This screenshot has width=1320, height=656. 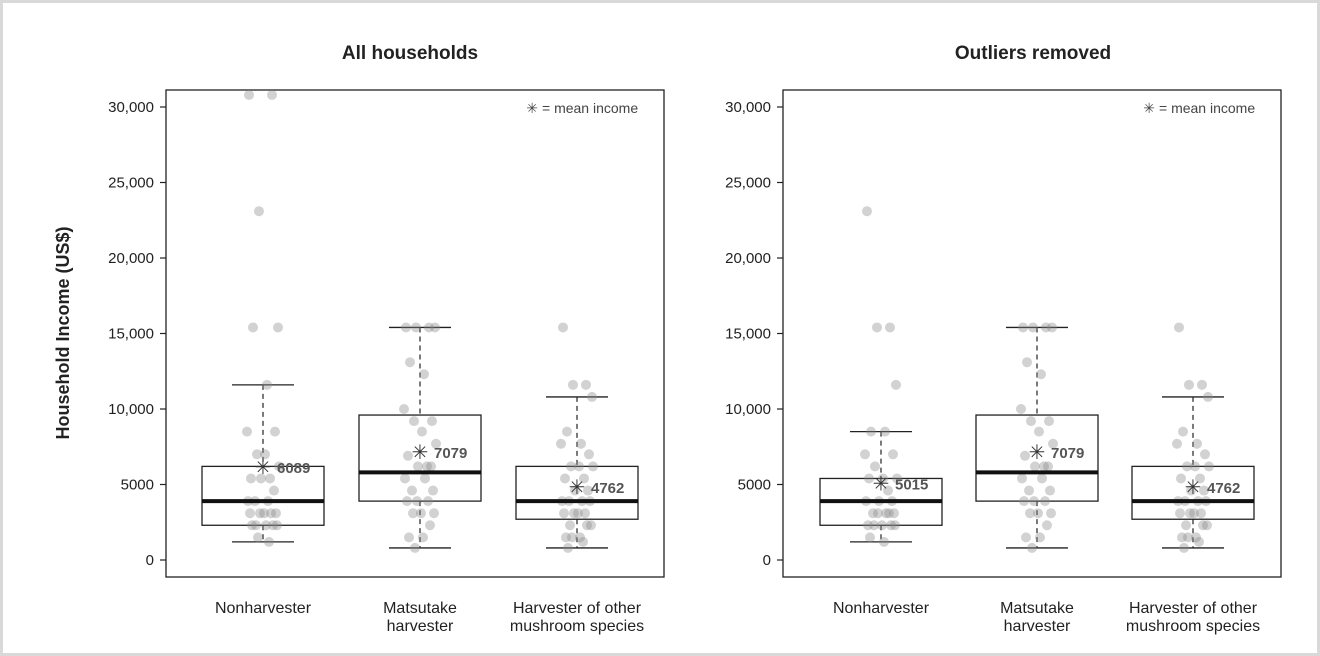 What do you see at coordinates (450, 453) in the screenshot?
I see `mean-value-label: 7079` at bounding box center [450, 453].